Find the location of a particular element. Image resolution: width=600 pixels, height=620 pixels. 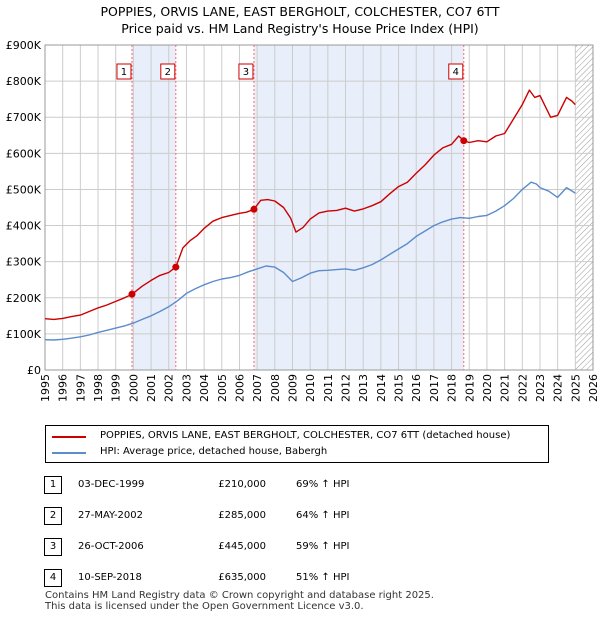

x-tick-label: 2020 is located at coordinates (487, 388).